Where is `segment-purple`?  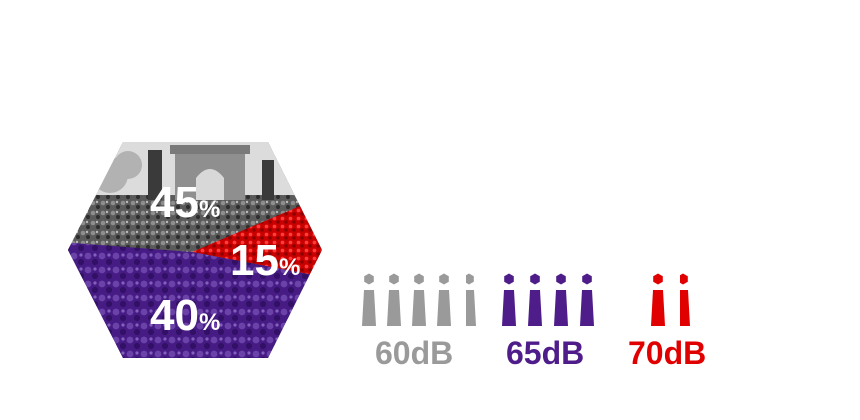
segment-purple is located at coordinates (195, 300).